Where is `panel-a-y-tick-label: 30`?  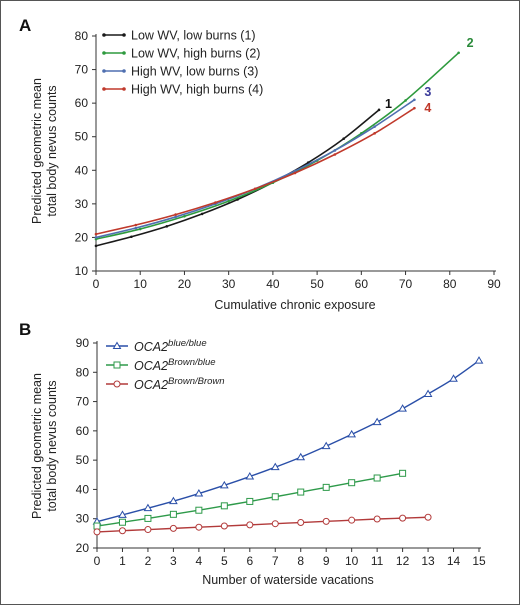 panel-a-y-tick-label: 30 is located at coordinates (82, 204).